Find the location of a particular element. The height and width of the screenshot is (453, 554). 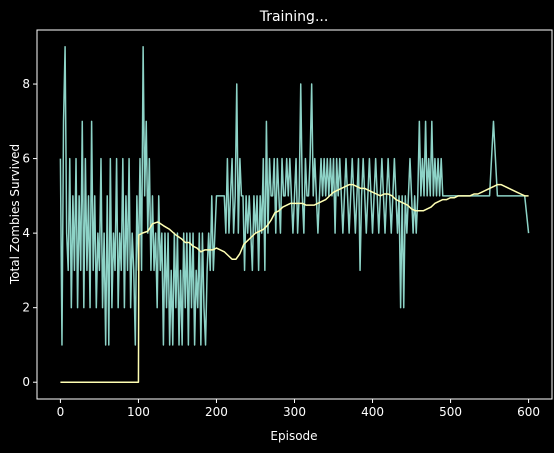

x-tick-label: 400 is located at coordinates (372, 412).